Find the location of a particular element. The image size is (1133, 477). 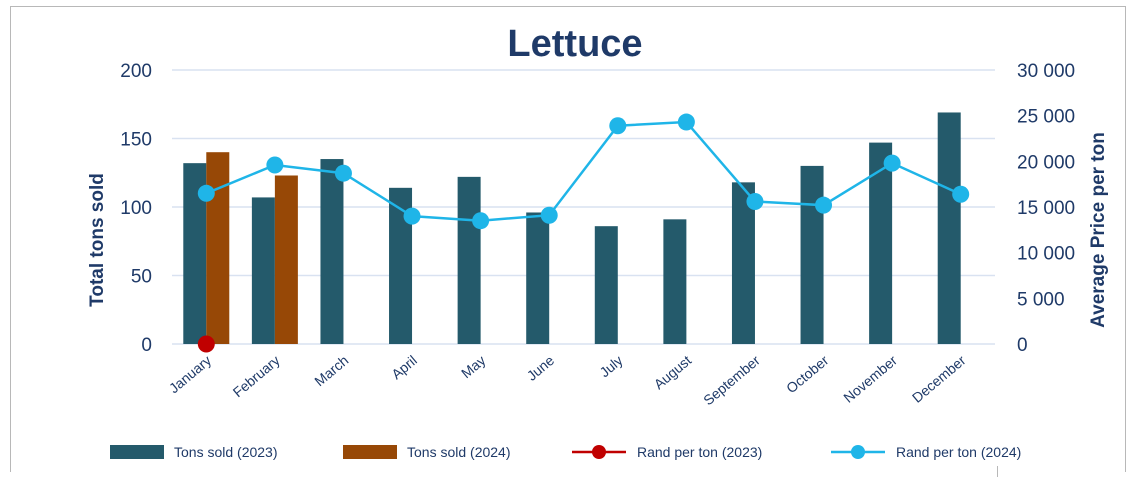

right-axis-title: Average Price per ton is located at coordinates (1098, 230).